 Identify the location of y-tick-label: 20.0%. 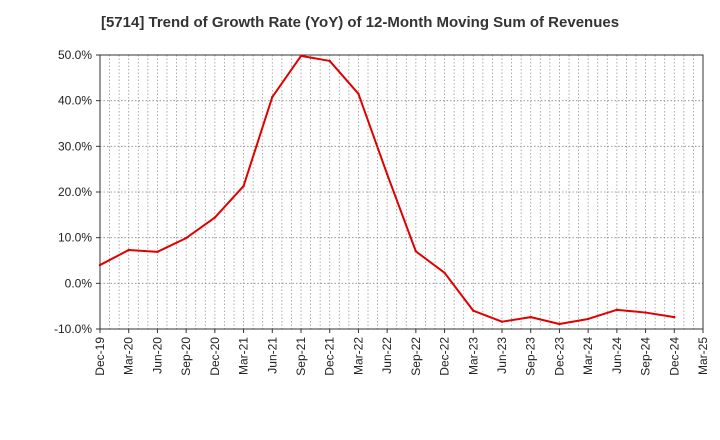
(75, 192).